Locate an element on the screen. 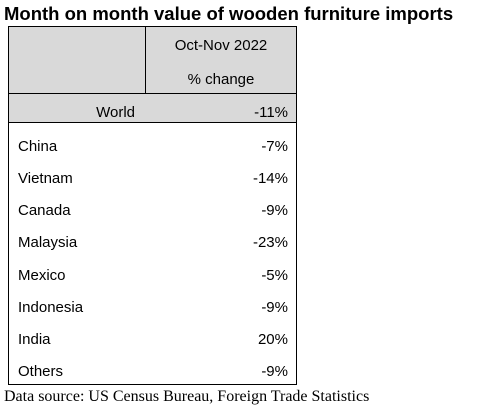 The height and width of the screenshot is (417, 495). country-value-china: -7% is located at coordinates (274, 146).